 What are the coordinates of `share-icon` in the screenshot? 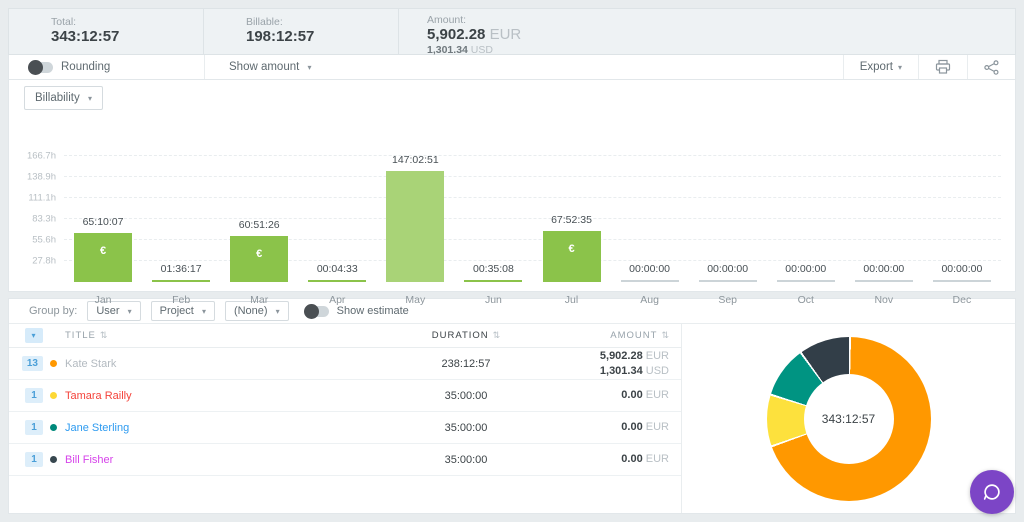 It's located at (991, 67).